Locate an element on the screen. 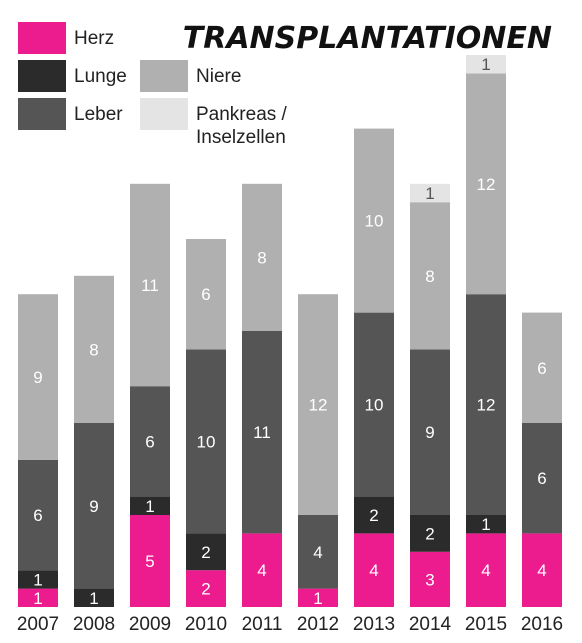 This screenshot has height=643, width=582. bar-segment-leber-2014 is located at coordinates (430, 432).